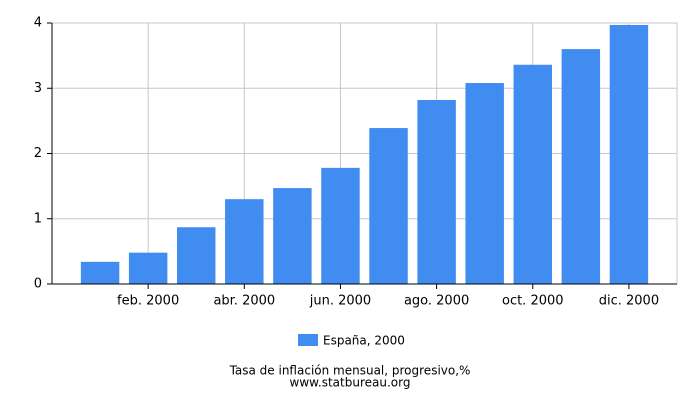 The image size is (700, 404). I want to click on y-tick-label: 0, so click(38, 284).